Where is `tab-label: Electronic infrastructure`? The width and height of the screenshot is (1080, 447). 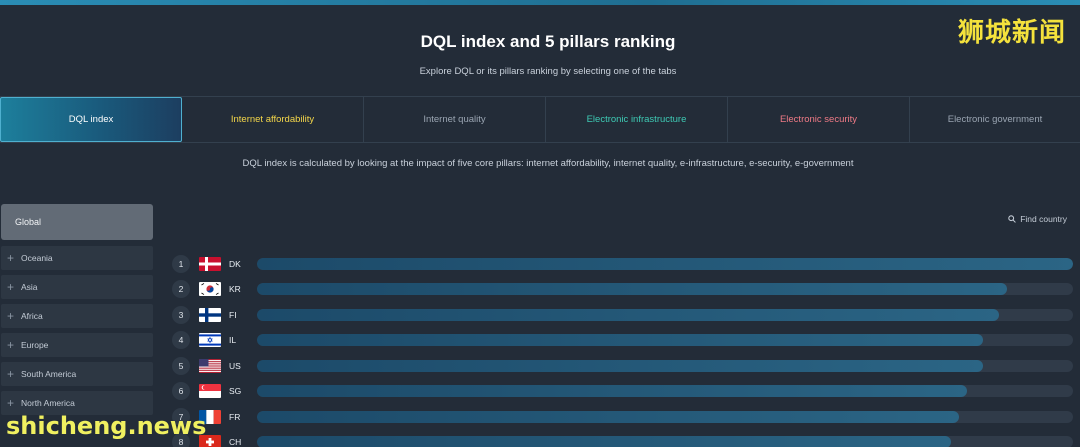 tab-label: Electronic infrastructure is located at coordinates (636, 119).